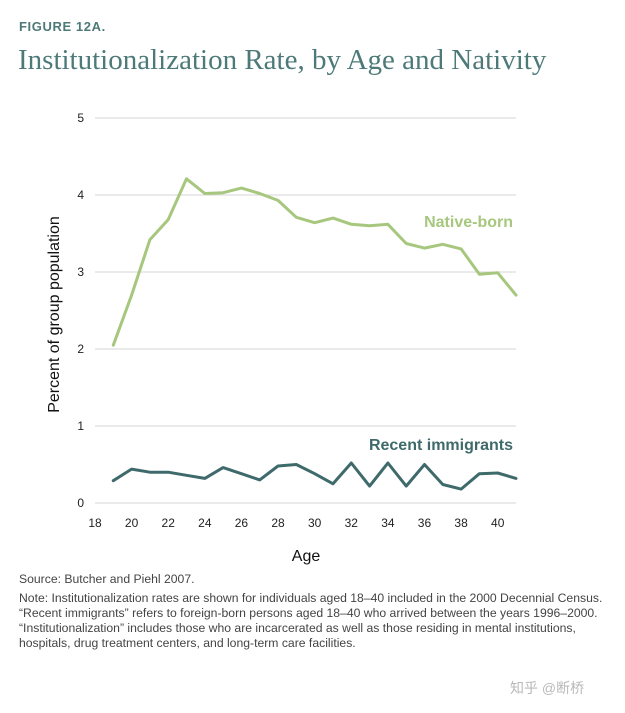 The image size is (625, 713). Describe the element at coordinates (498, 523) in the screenshot. I see `x-tick-label: 40` at that location.